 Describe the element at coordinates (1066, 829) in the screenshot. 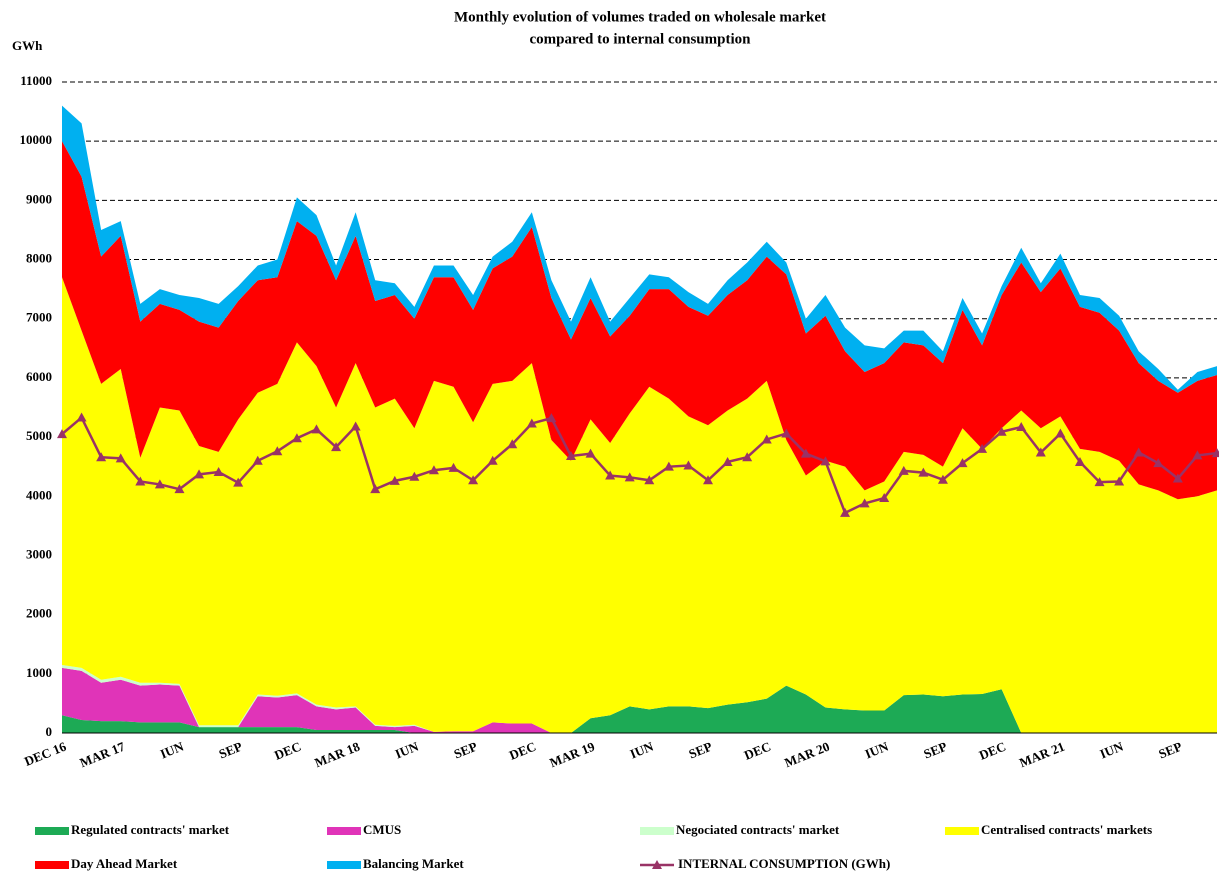

I see `legend-label: Centralised contracts' markets` at that location.